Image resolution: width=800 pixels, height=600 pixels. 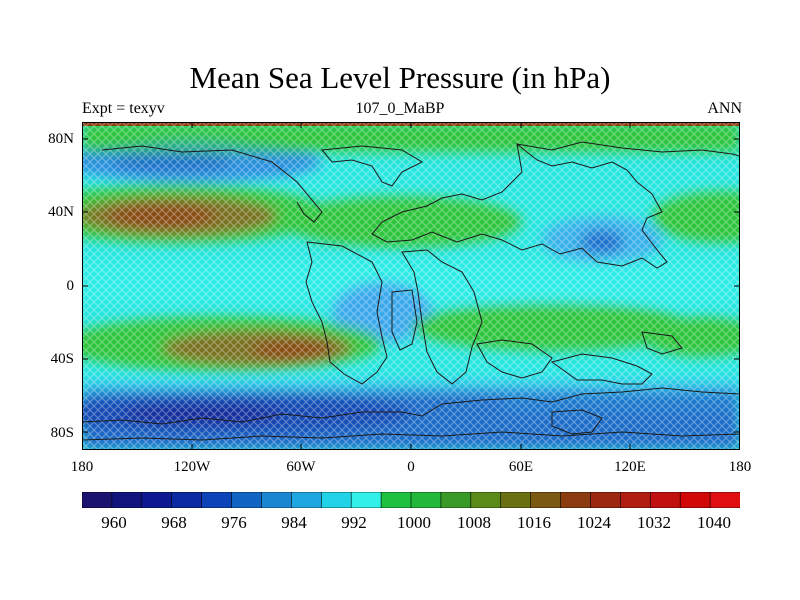 I want to click on colorbar-label-1008: 1008, so click(x=474, y=522).